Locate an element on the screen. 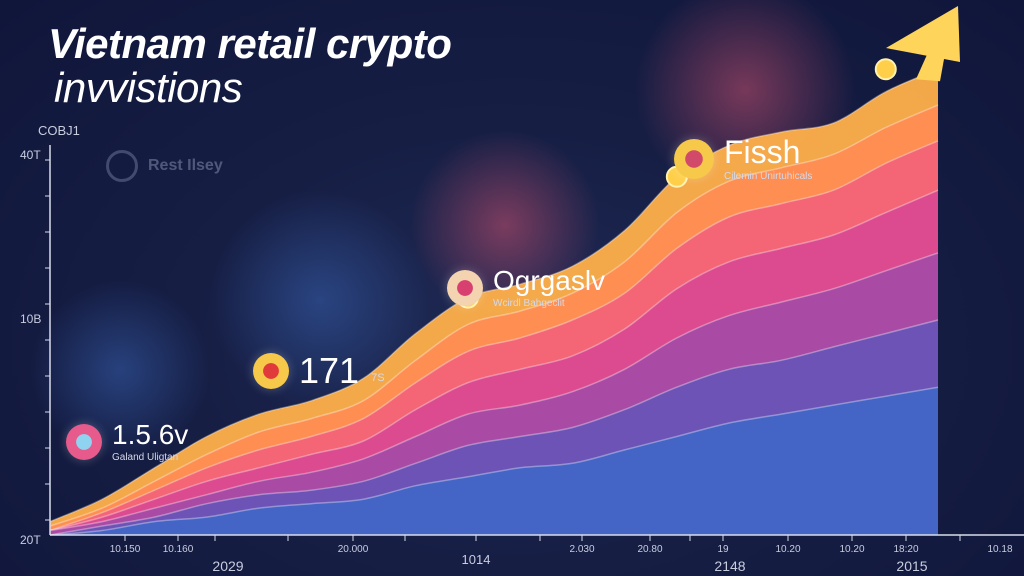 This screenshot has height=576, width=1024. trend-arrow-icon is located at coordinates (923, 34).